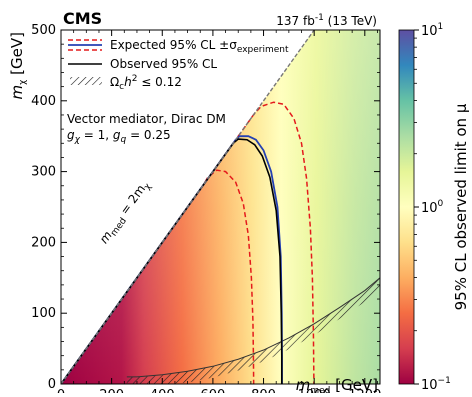 The height and width of the screenshot is (397, 472). I want to click on relic-density-hatched-band, so click(253, 330).